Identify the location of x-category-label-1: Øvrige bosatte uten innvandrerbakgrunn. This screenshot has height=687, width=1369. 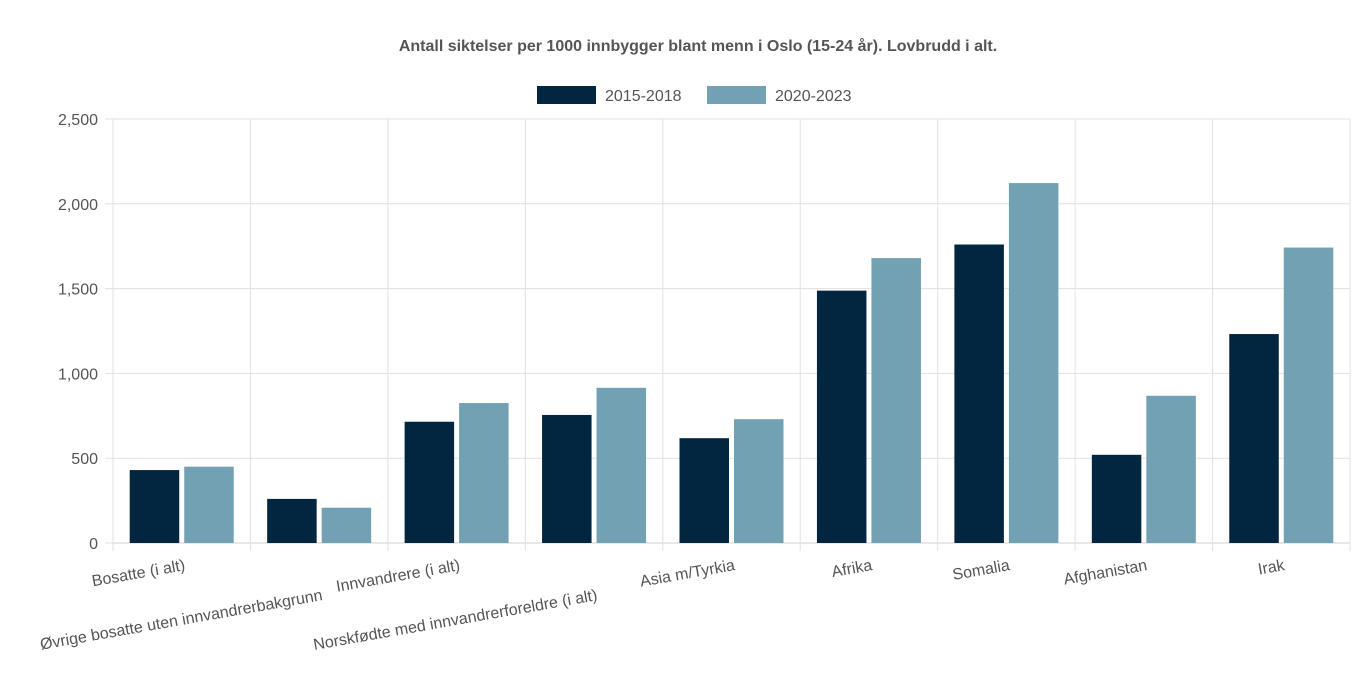
(181, 620).